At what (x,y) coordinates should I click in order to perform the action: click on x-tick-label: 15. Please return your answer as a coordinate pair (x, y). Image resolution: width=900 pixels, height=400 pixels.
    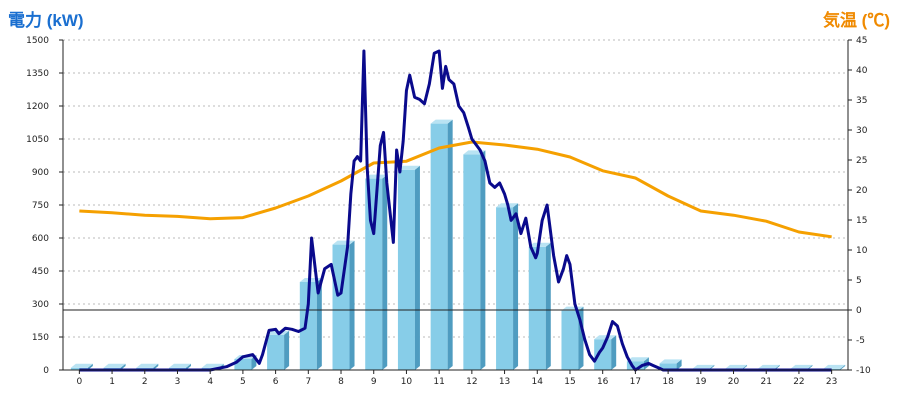
    Looking at the image, I should click on (569, 382).